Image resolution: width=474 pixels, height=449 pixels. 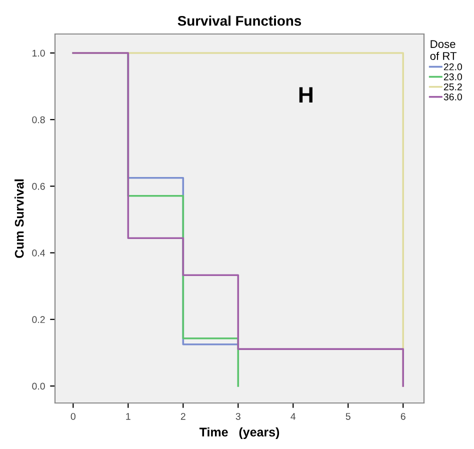 What do you see at coordinates (453, 66) in the screenshot?
I see `legend-label: 22.0` at bounding box center [453, 66].